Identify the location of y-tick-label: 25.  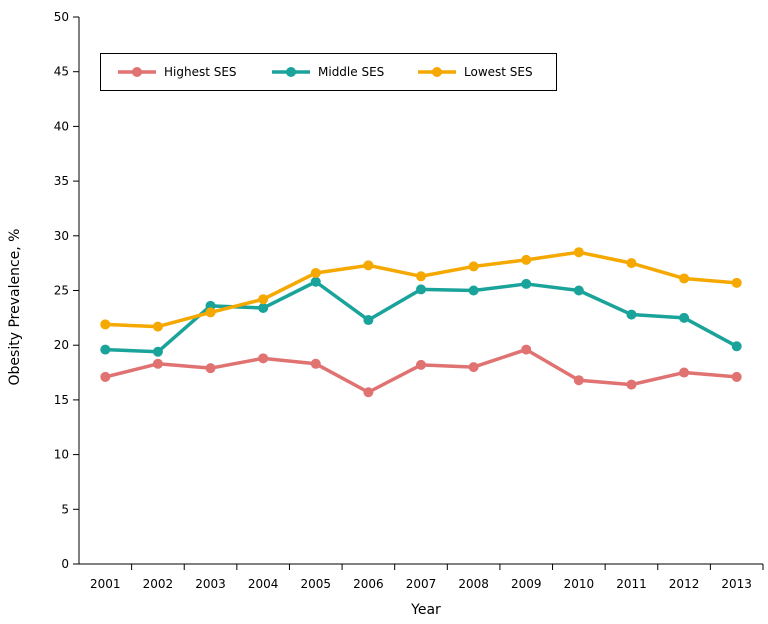
(61, 291).